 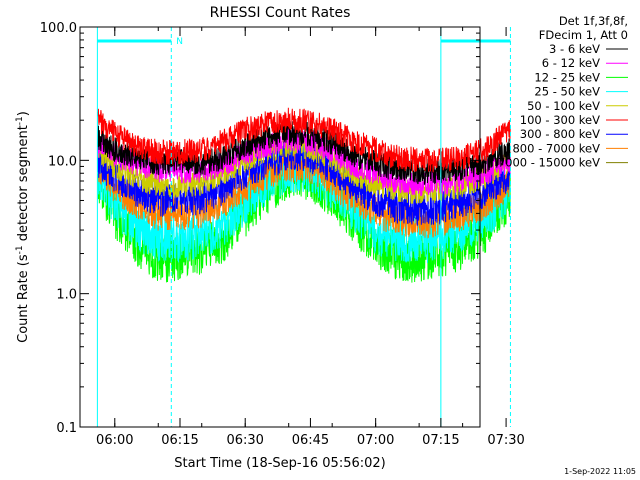 What do you see at coordinates (179, 440) in the screenshot?
I see `x-tick-label: 06:15` at bounding box center [179, 440].